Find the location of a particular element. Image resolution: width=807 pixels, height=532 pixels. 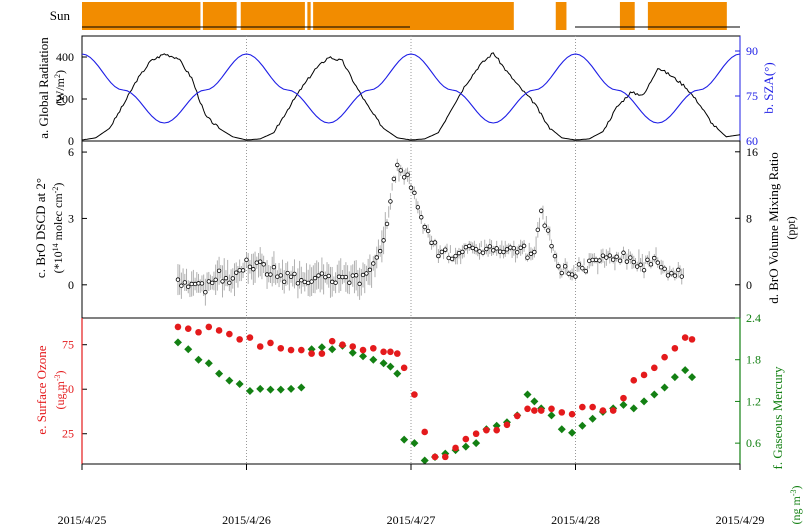

radiation-axis-tick-label: 200 is located at coordinates (65, 99).